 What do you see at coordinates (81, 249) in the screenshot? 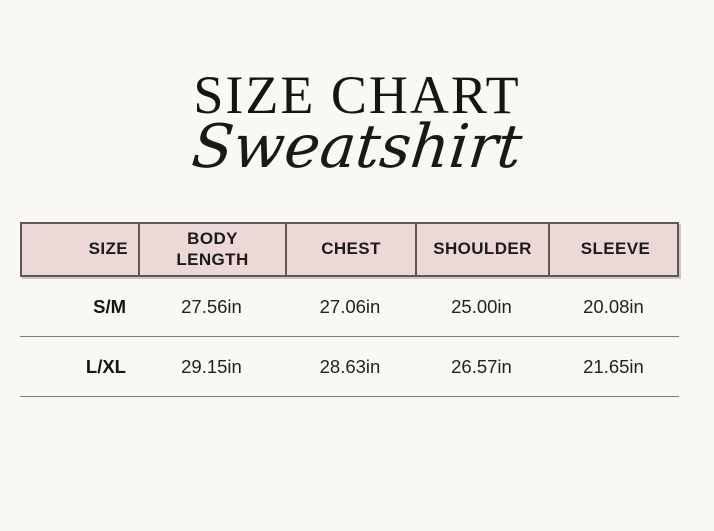
I see `column-header-size: SIZE` at bounding box center [81, 249].